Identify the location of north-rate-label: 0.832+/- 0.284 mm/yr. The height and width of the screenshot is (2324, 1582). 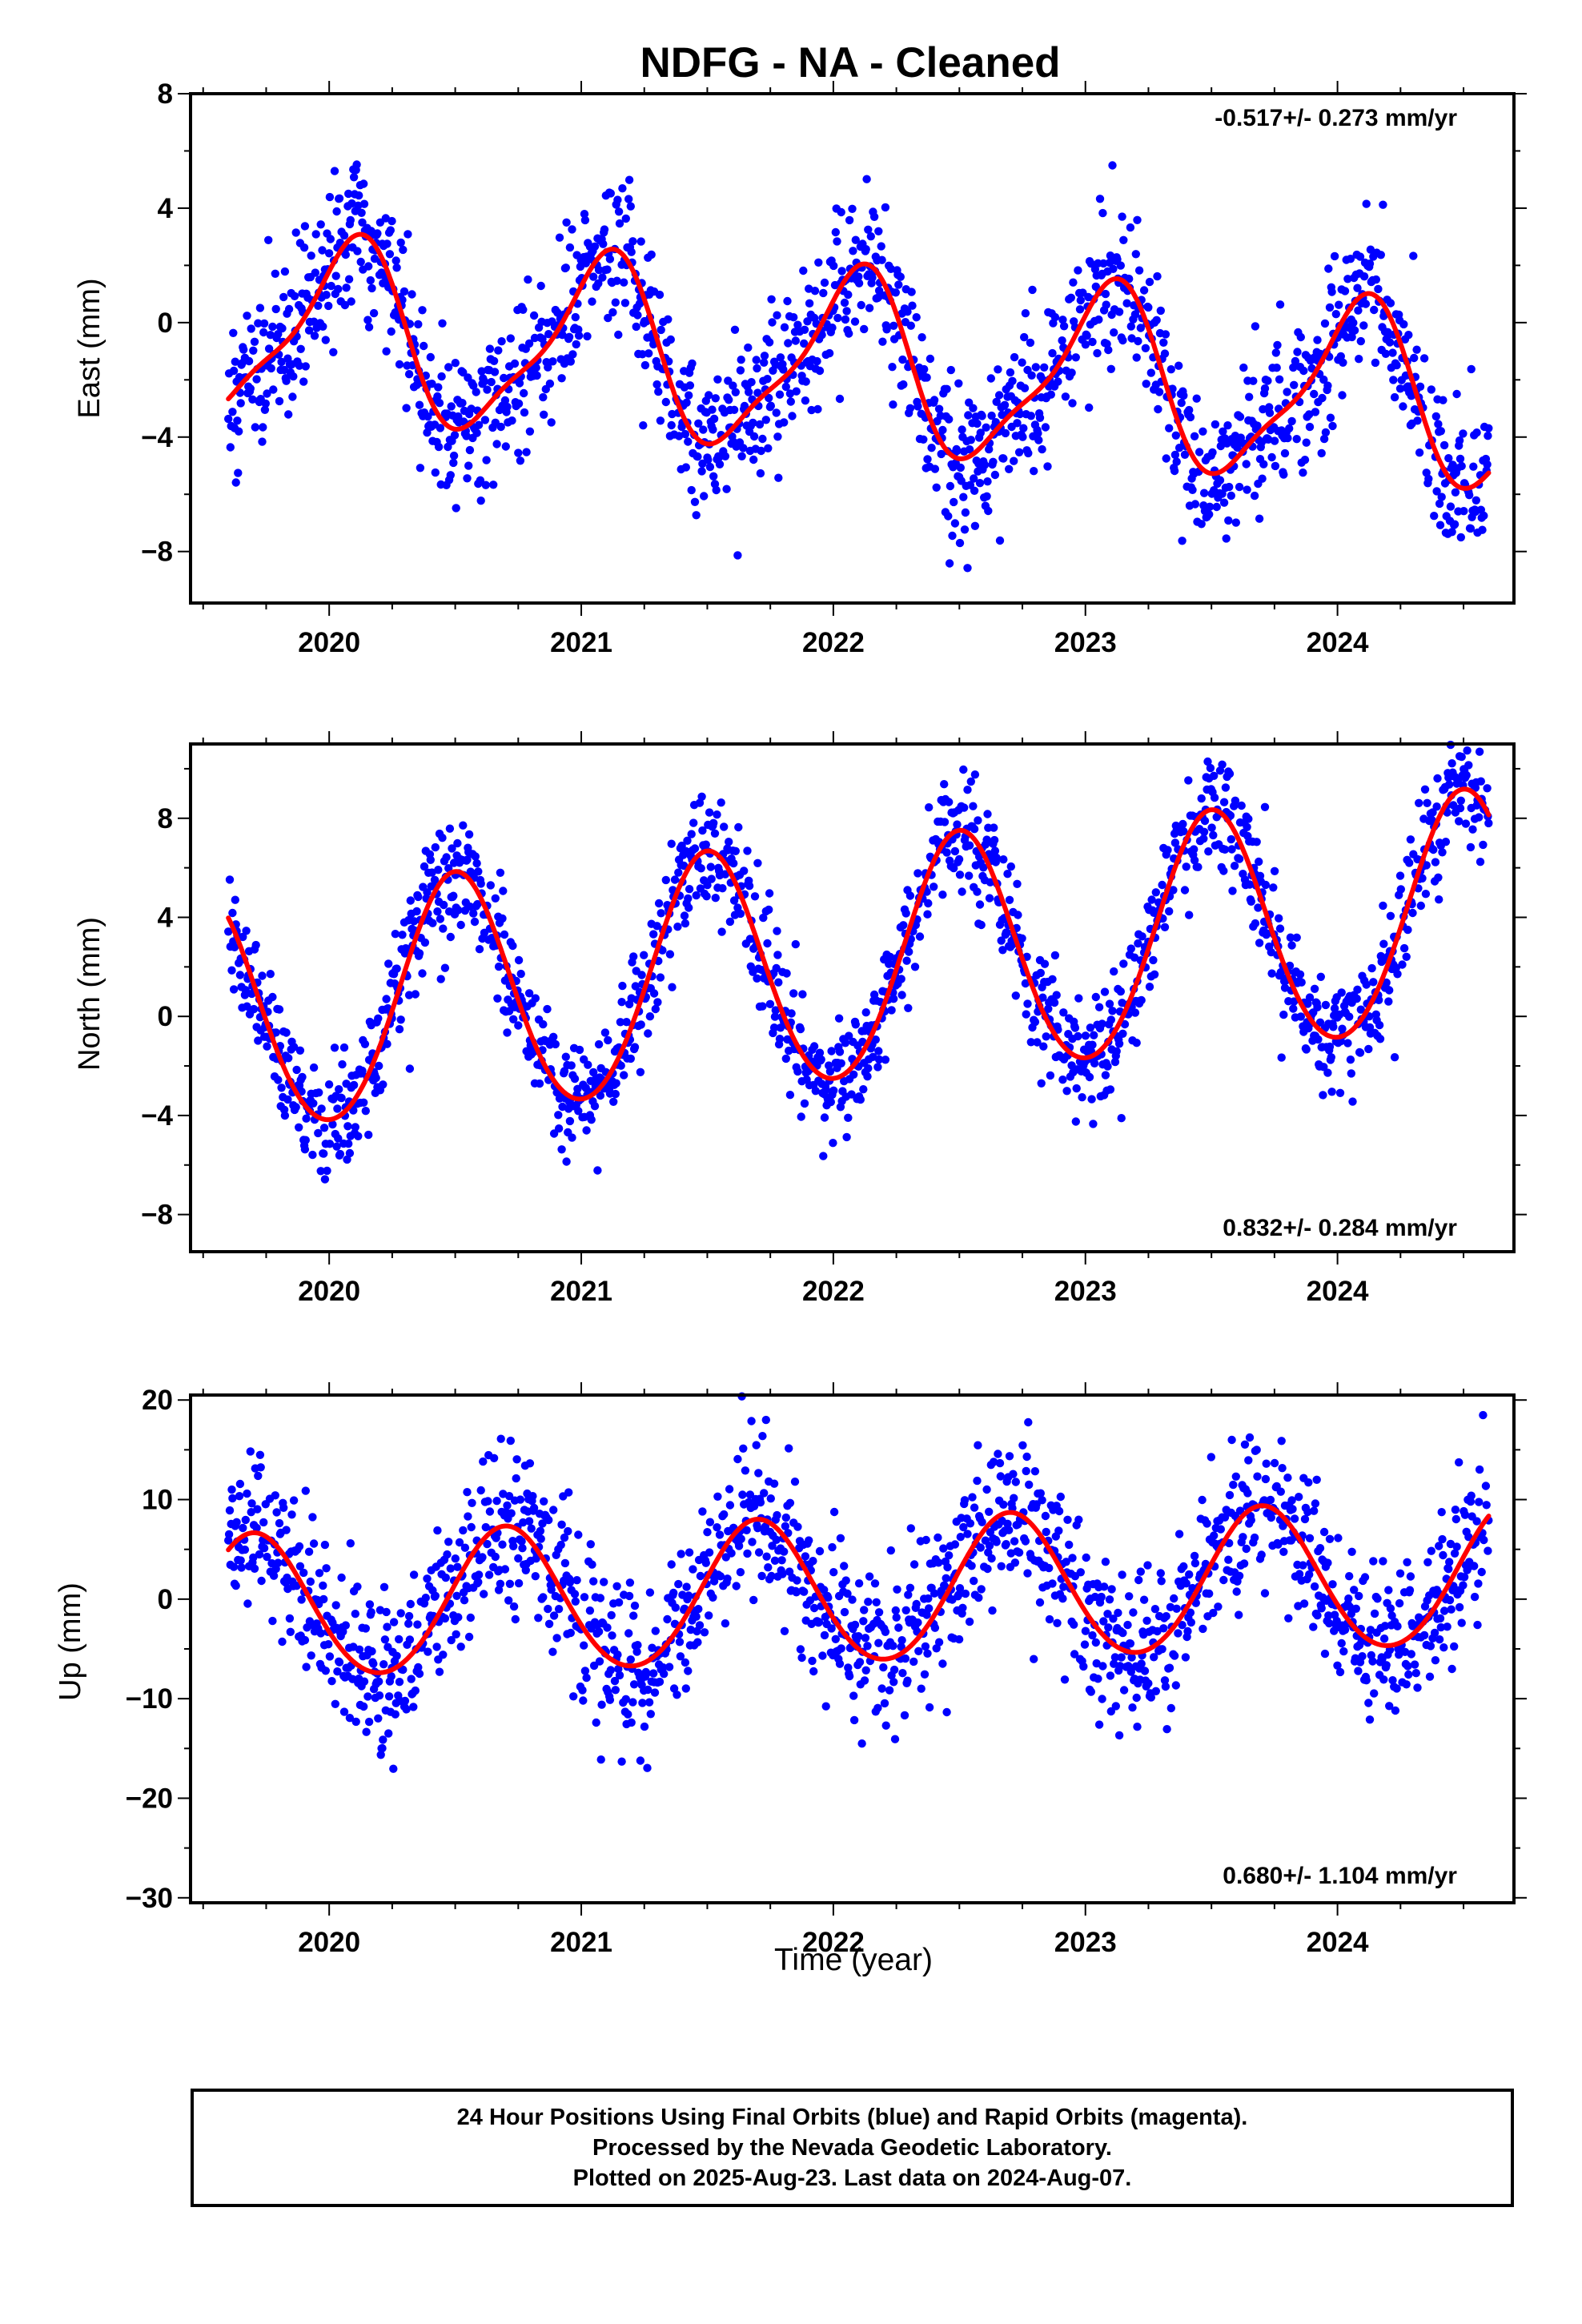
(1340, 1228).